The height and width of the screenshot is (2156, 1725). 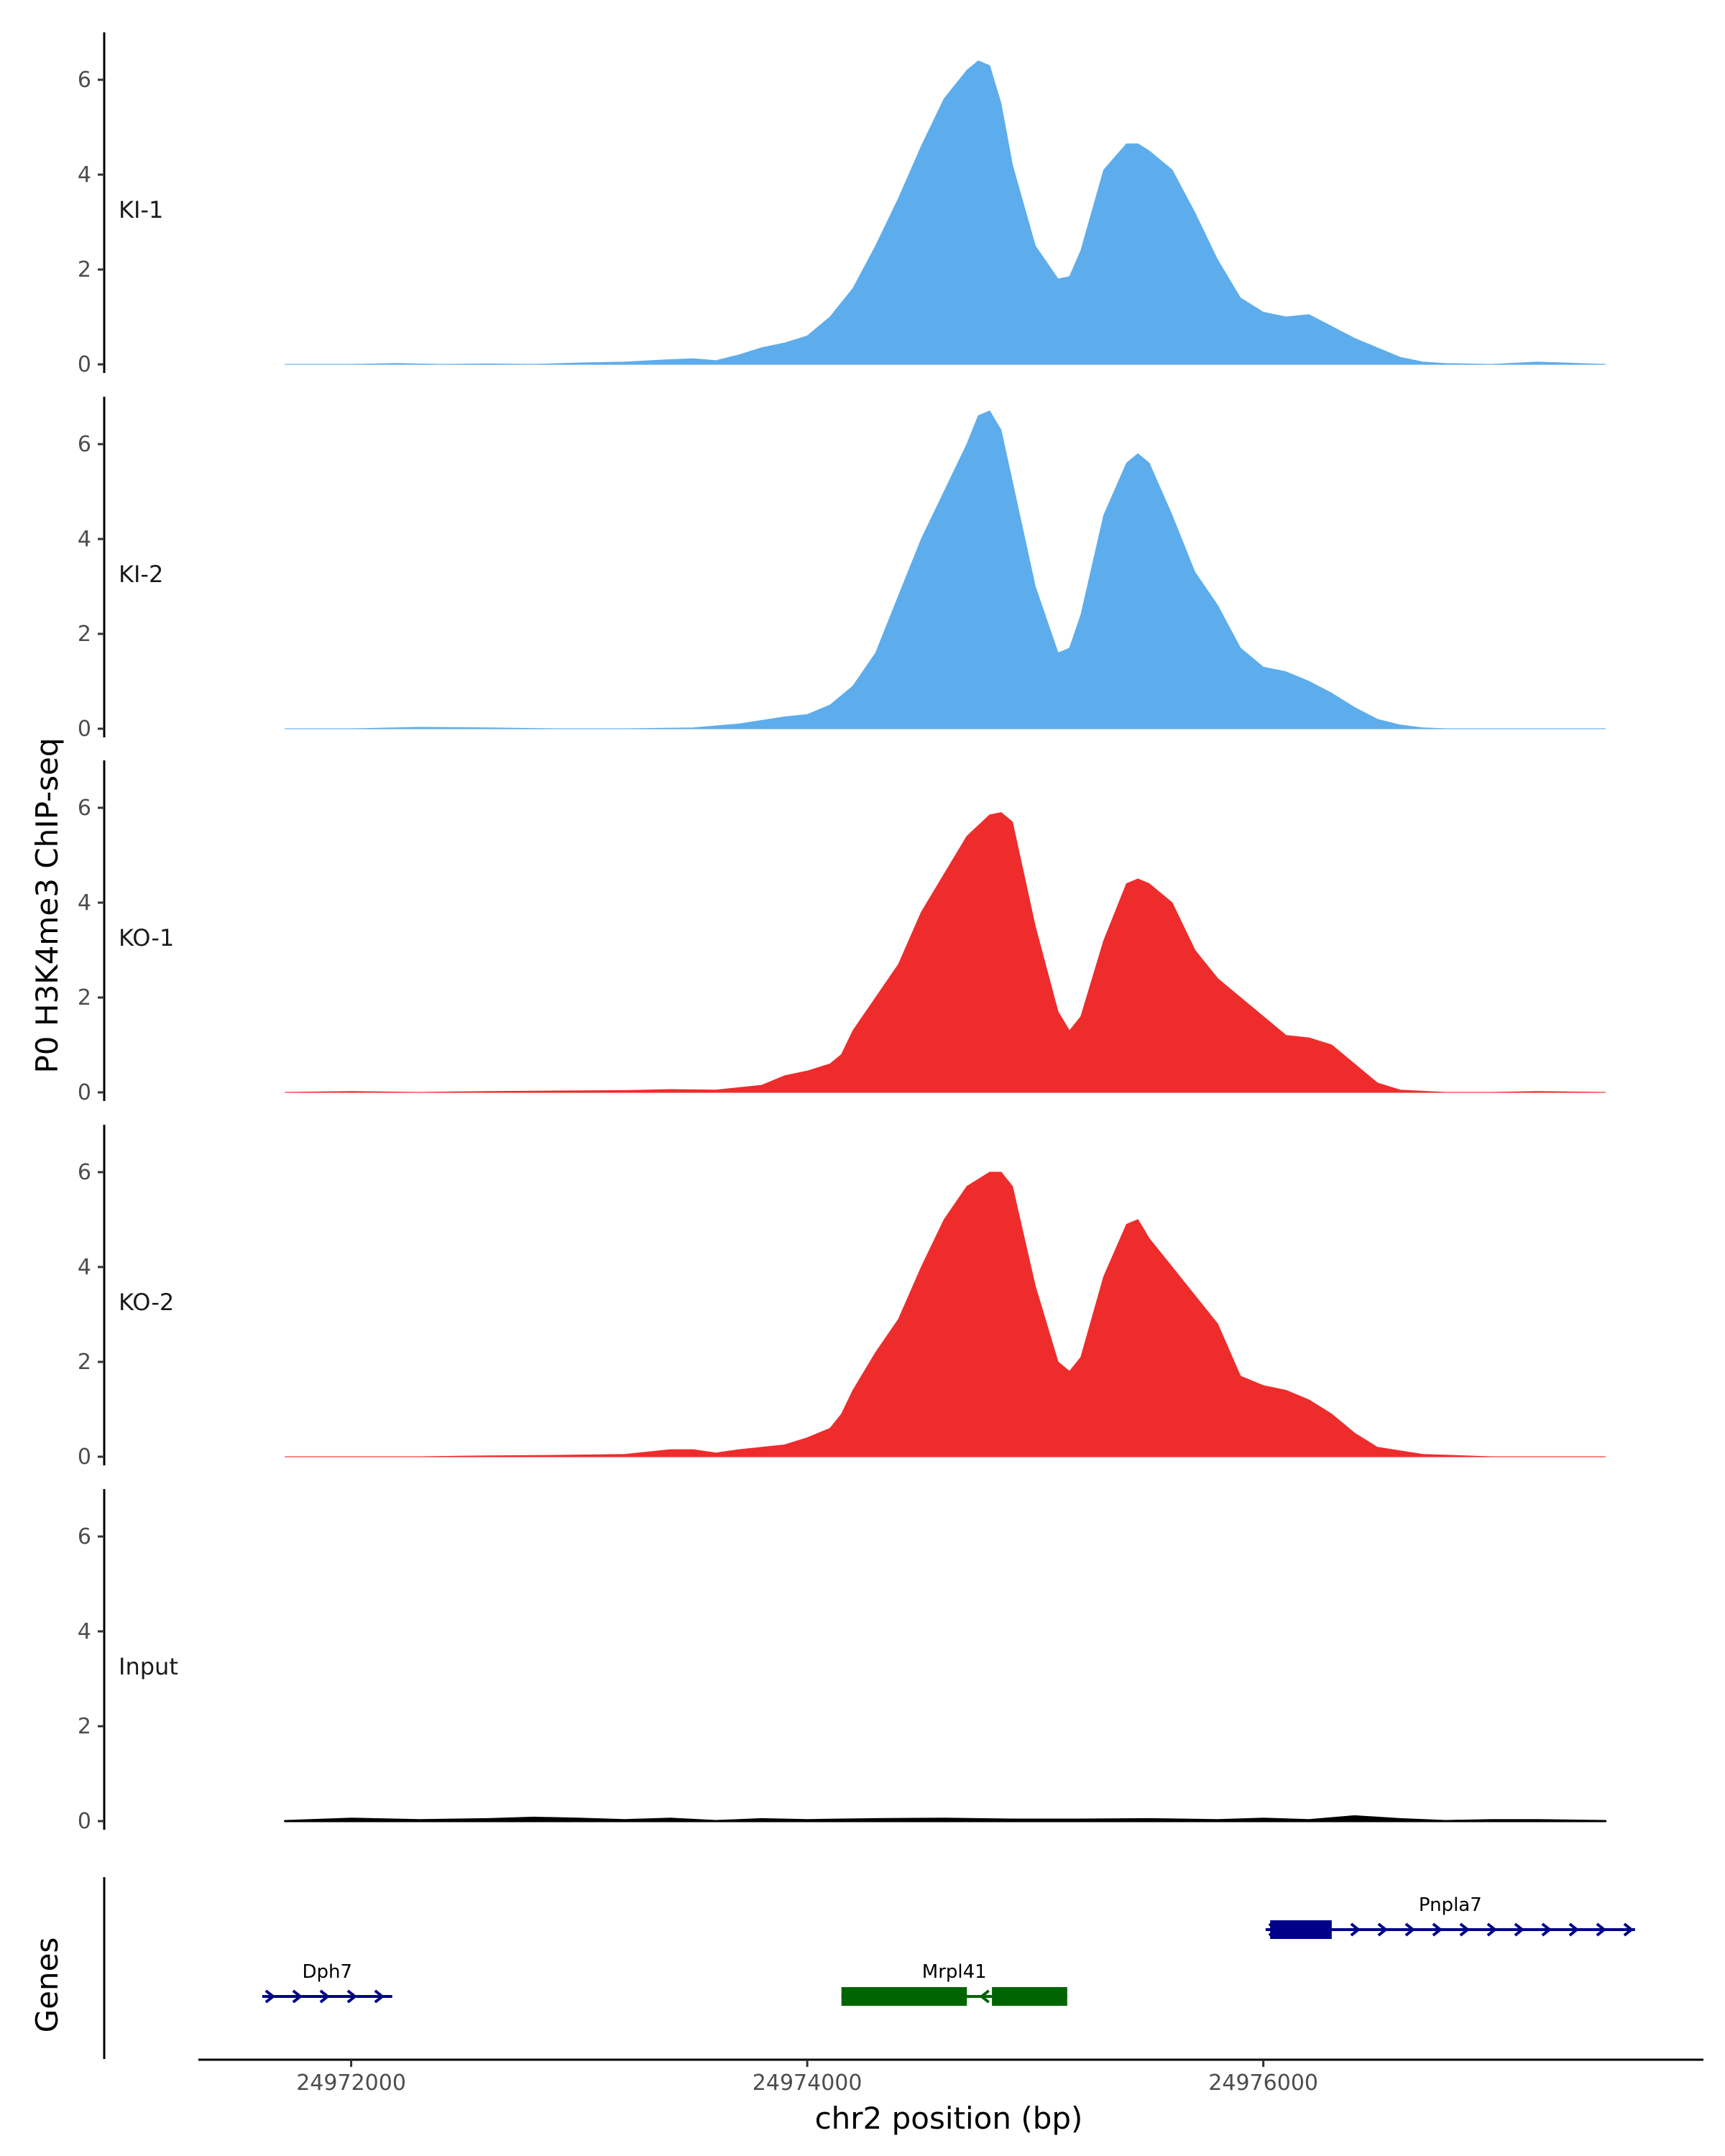 I want to click on track-ki-1: 0 2 4 6 KI-1, so click(x=842, y=204).